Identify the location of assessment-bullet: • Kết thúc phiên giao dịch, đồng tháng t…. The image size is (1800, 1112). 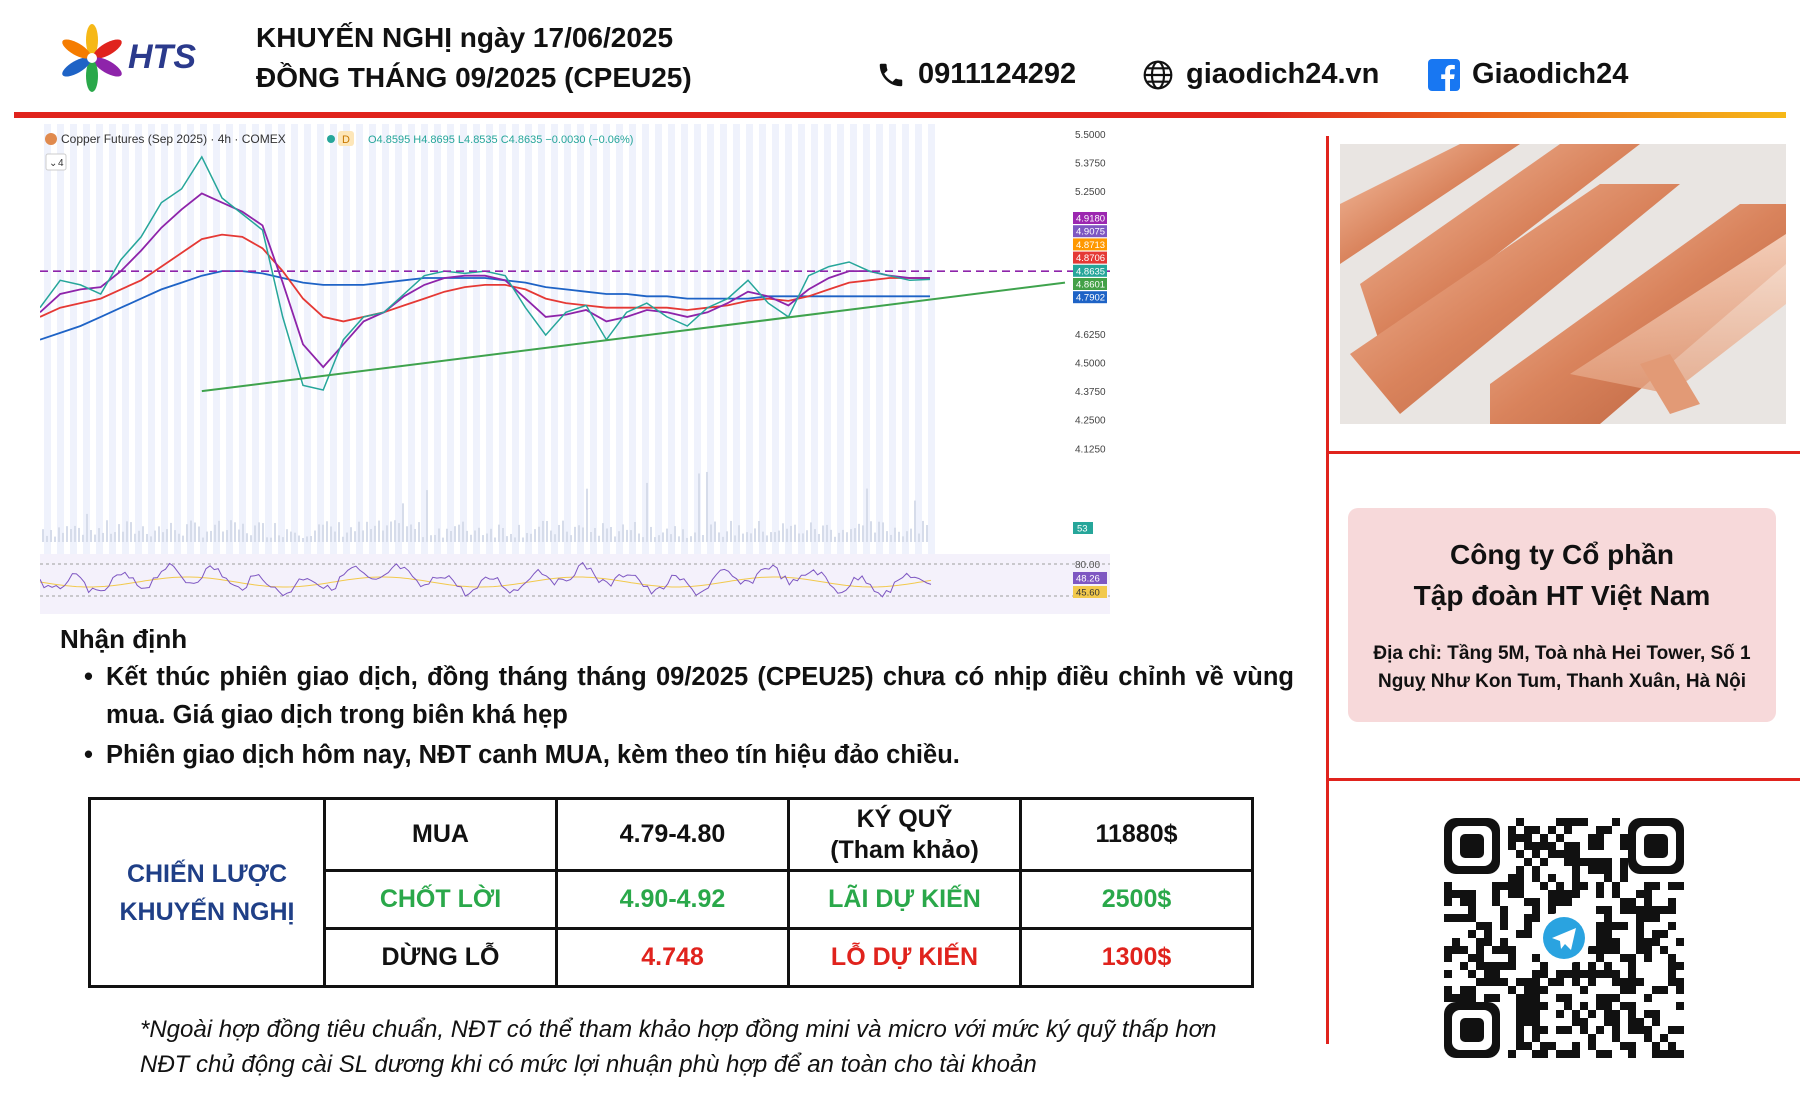
(689, 696).